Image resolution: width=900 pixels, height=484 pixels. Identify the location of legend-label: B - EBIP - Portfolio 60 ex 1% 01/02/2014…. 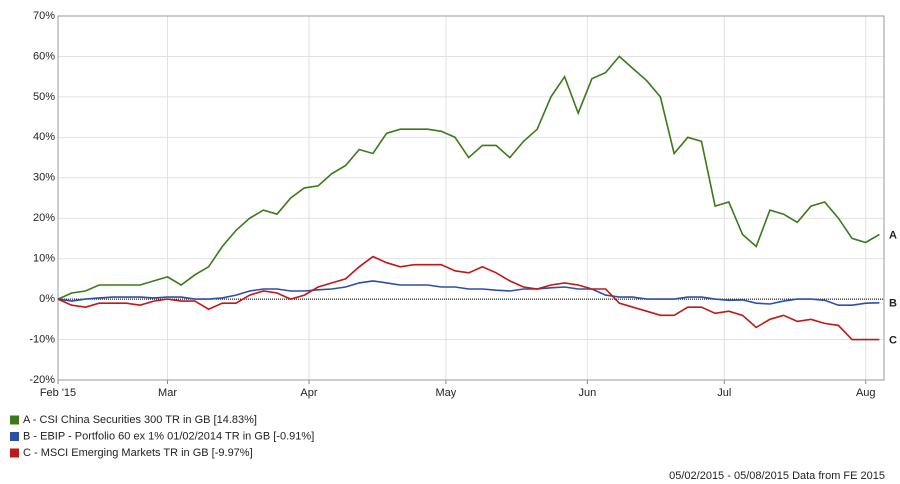
(168, 436).